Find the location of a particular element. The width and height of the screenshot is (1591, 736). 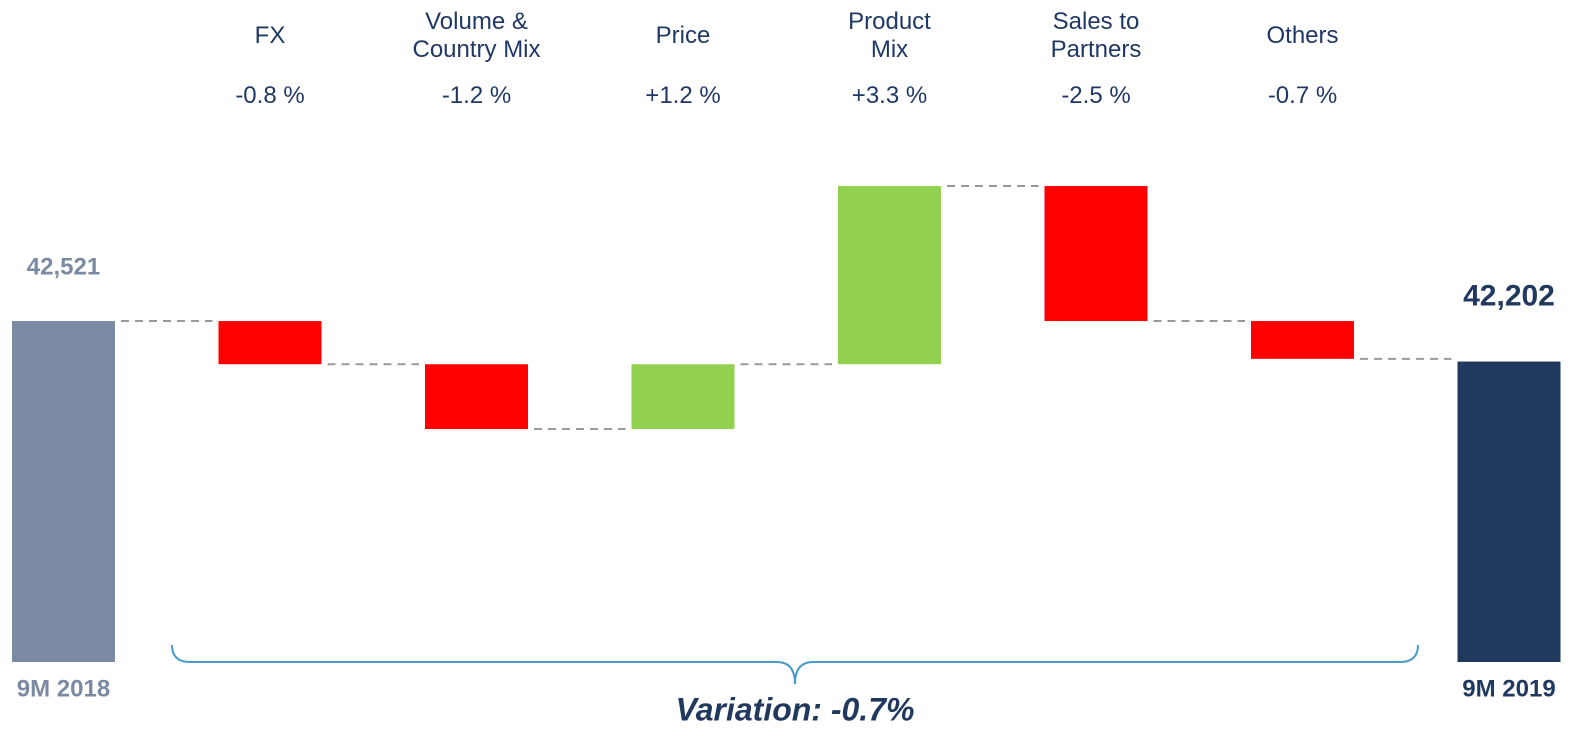

value-label: -2.5 % is located at coordinates (1096, 95).